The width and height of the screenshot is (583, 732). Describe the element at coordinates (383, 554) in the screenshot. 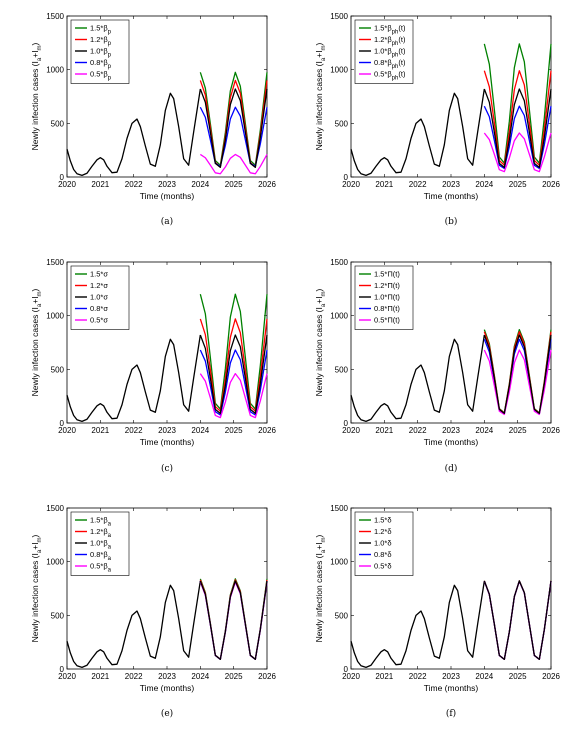

I see `legend-entry: 0.8*δ` at that location.